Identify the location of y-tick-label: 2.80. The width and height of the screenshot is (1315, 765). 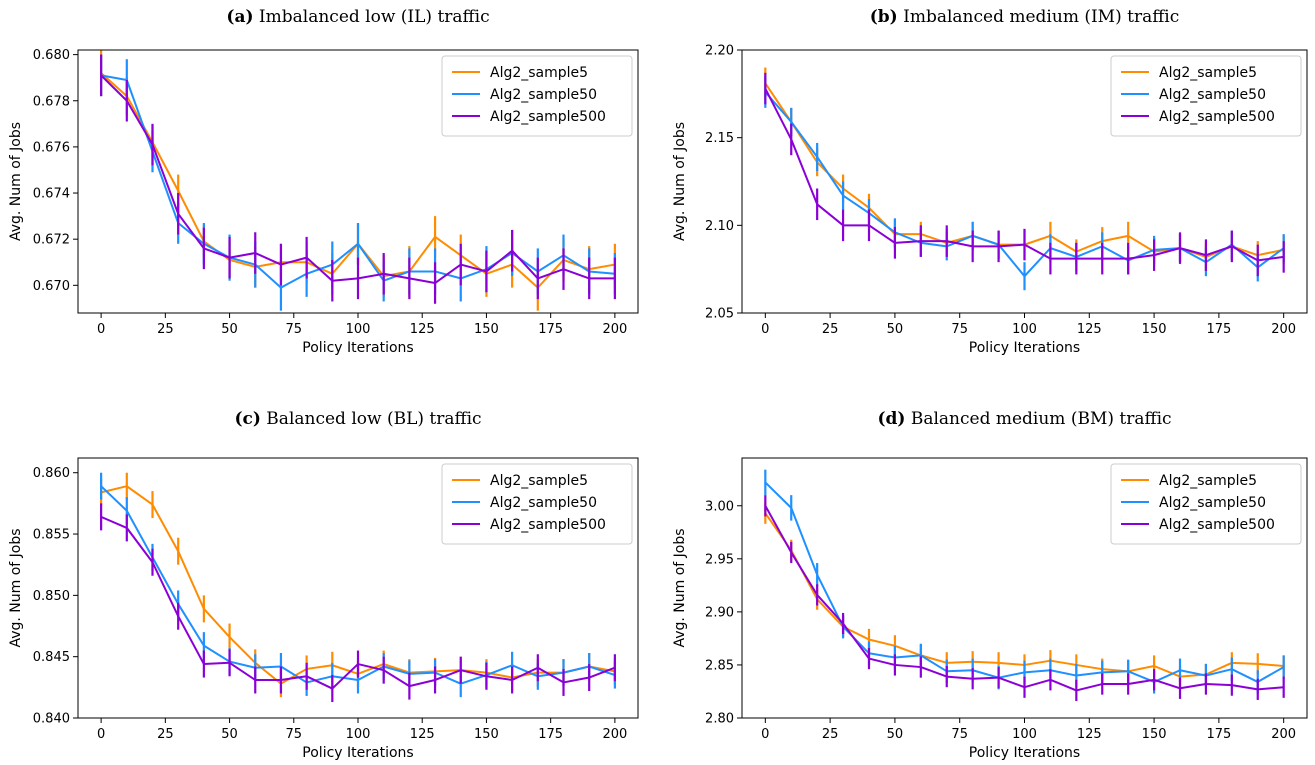
(719, 719).